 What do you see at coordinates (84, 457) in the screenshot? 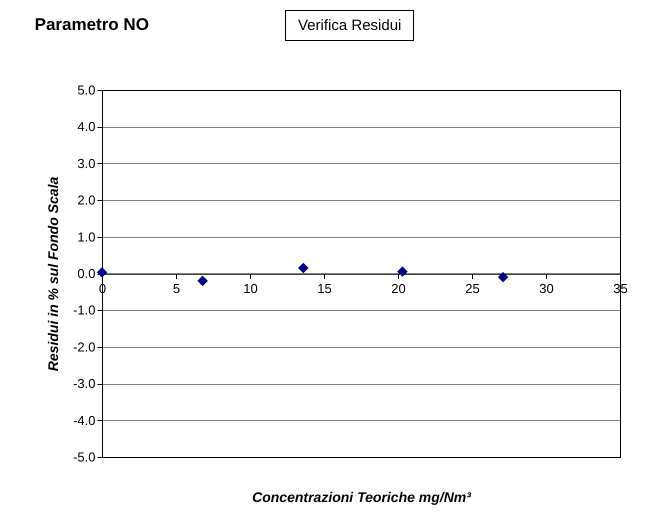
I see `y-tick-label: -5.0` at bounding box center [84, 457].